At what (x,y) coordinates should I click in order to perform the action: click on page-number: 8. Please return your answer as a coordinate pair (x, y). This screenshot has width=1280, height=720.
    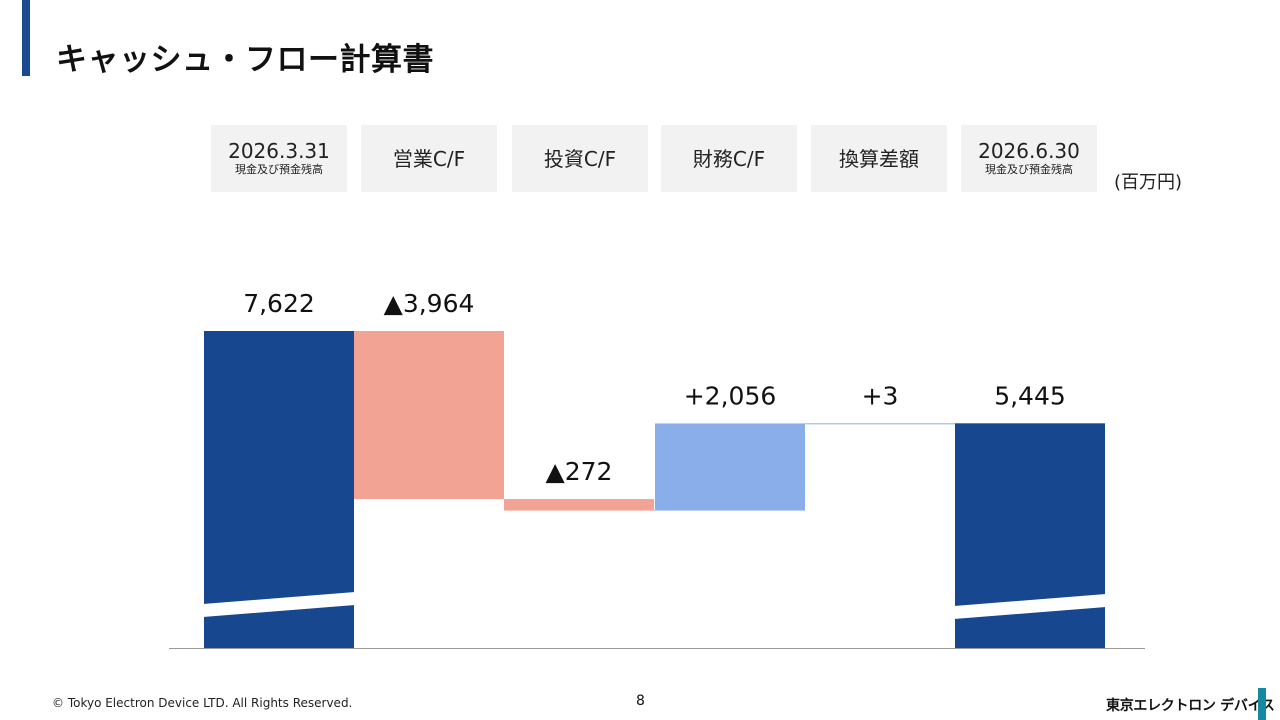
    Looking at the image, I should click on (640, 701).